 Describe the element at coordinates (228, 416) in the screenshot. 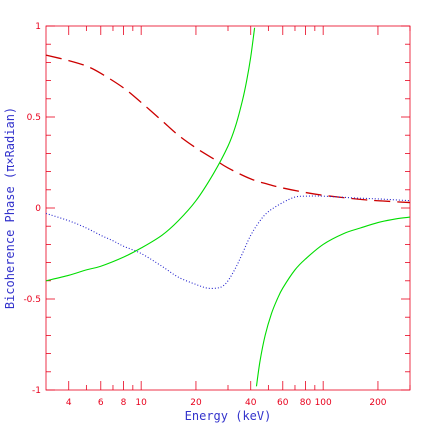

I see `x-axis-title: Energy (keV)` at that location.